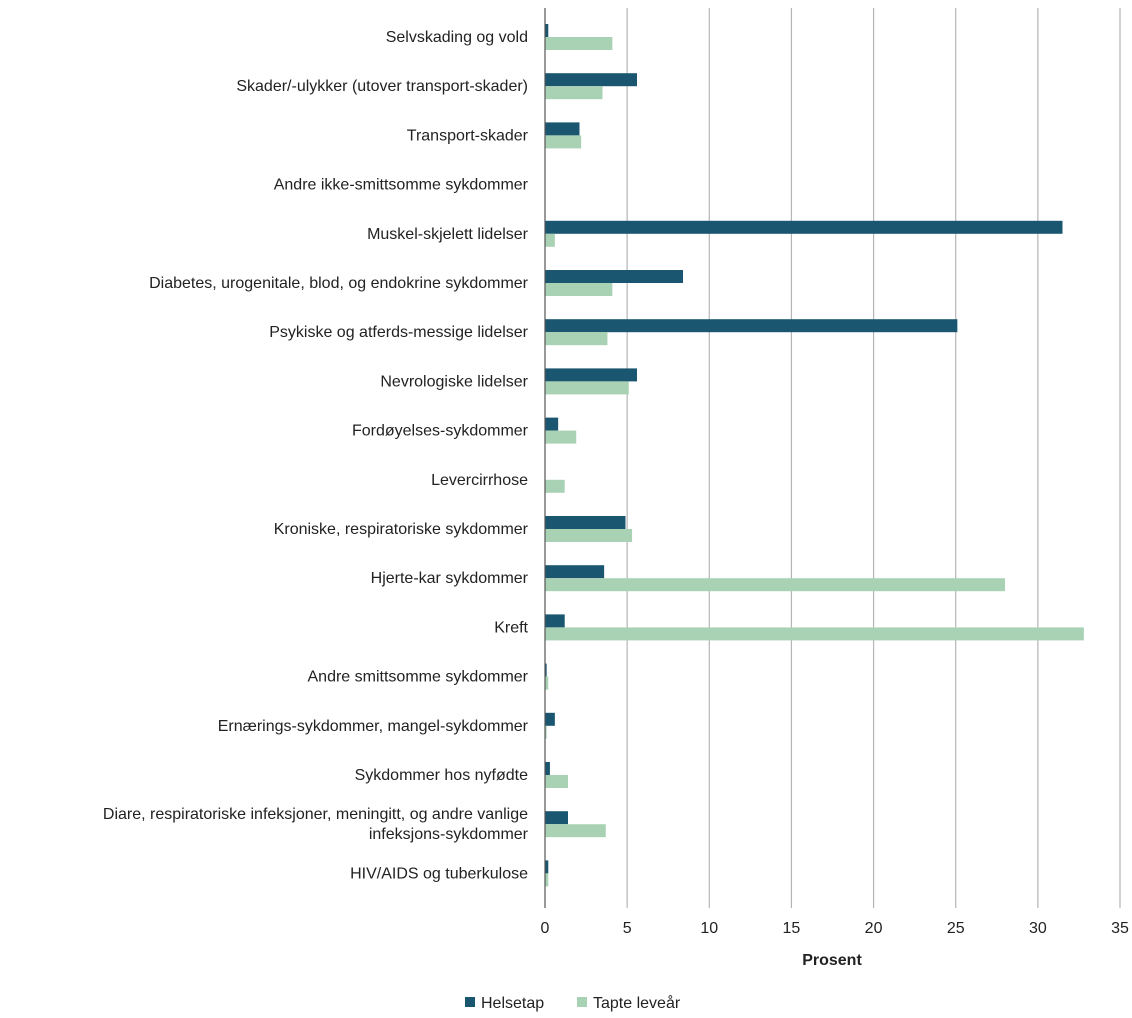 Image resolution: width=1132 pixels, height=1018 pixels. What do you see at coordinates (398, 332) in the screenshot?
I see `category-label: Psykiske og atferds-messige lidelser` at bounding box center [398, 332].